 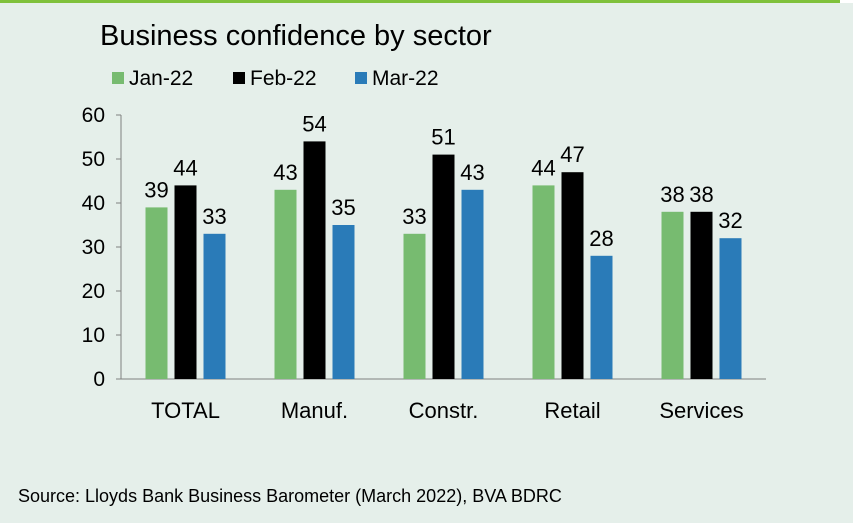 What do you see at coordinates (93, 159) in the screenshot?
I see `y-tick-label-5: 50` at bounding box center [93, 159].